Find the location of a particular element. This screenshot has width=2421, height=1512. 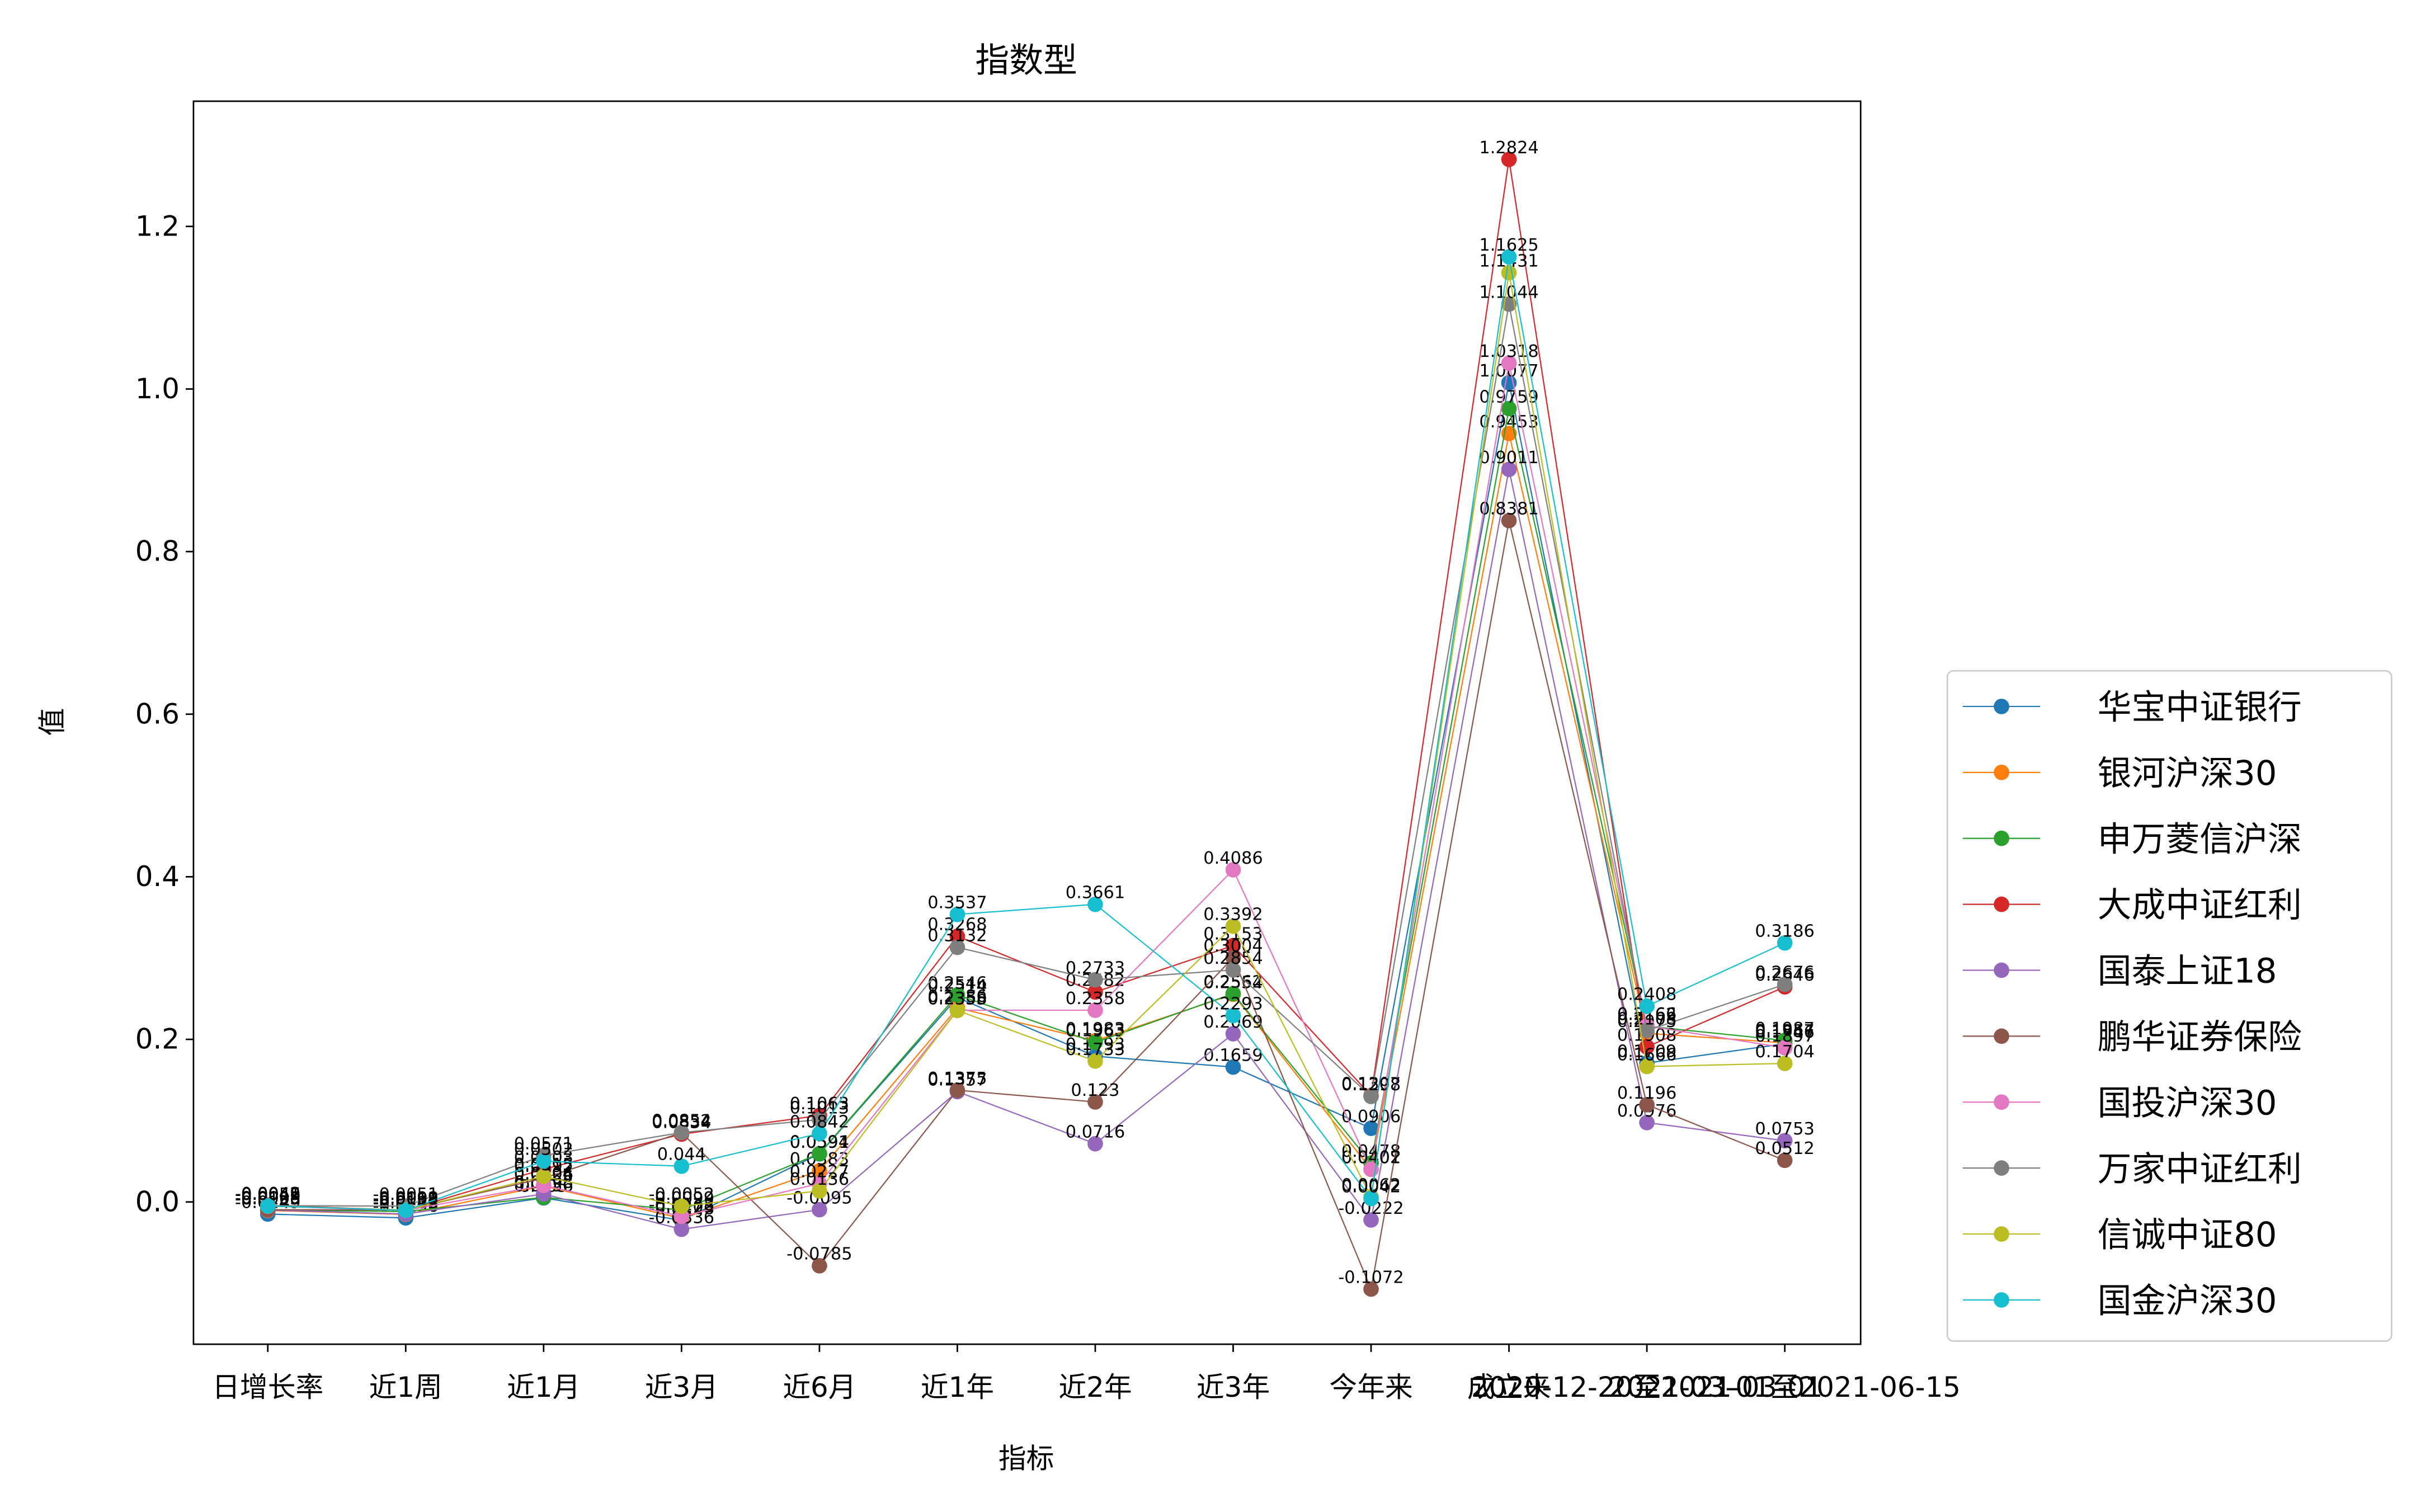

data-label: 0.1733 is located at coordinates (1095, 1050).